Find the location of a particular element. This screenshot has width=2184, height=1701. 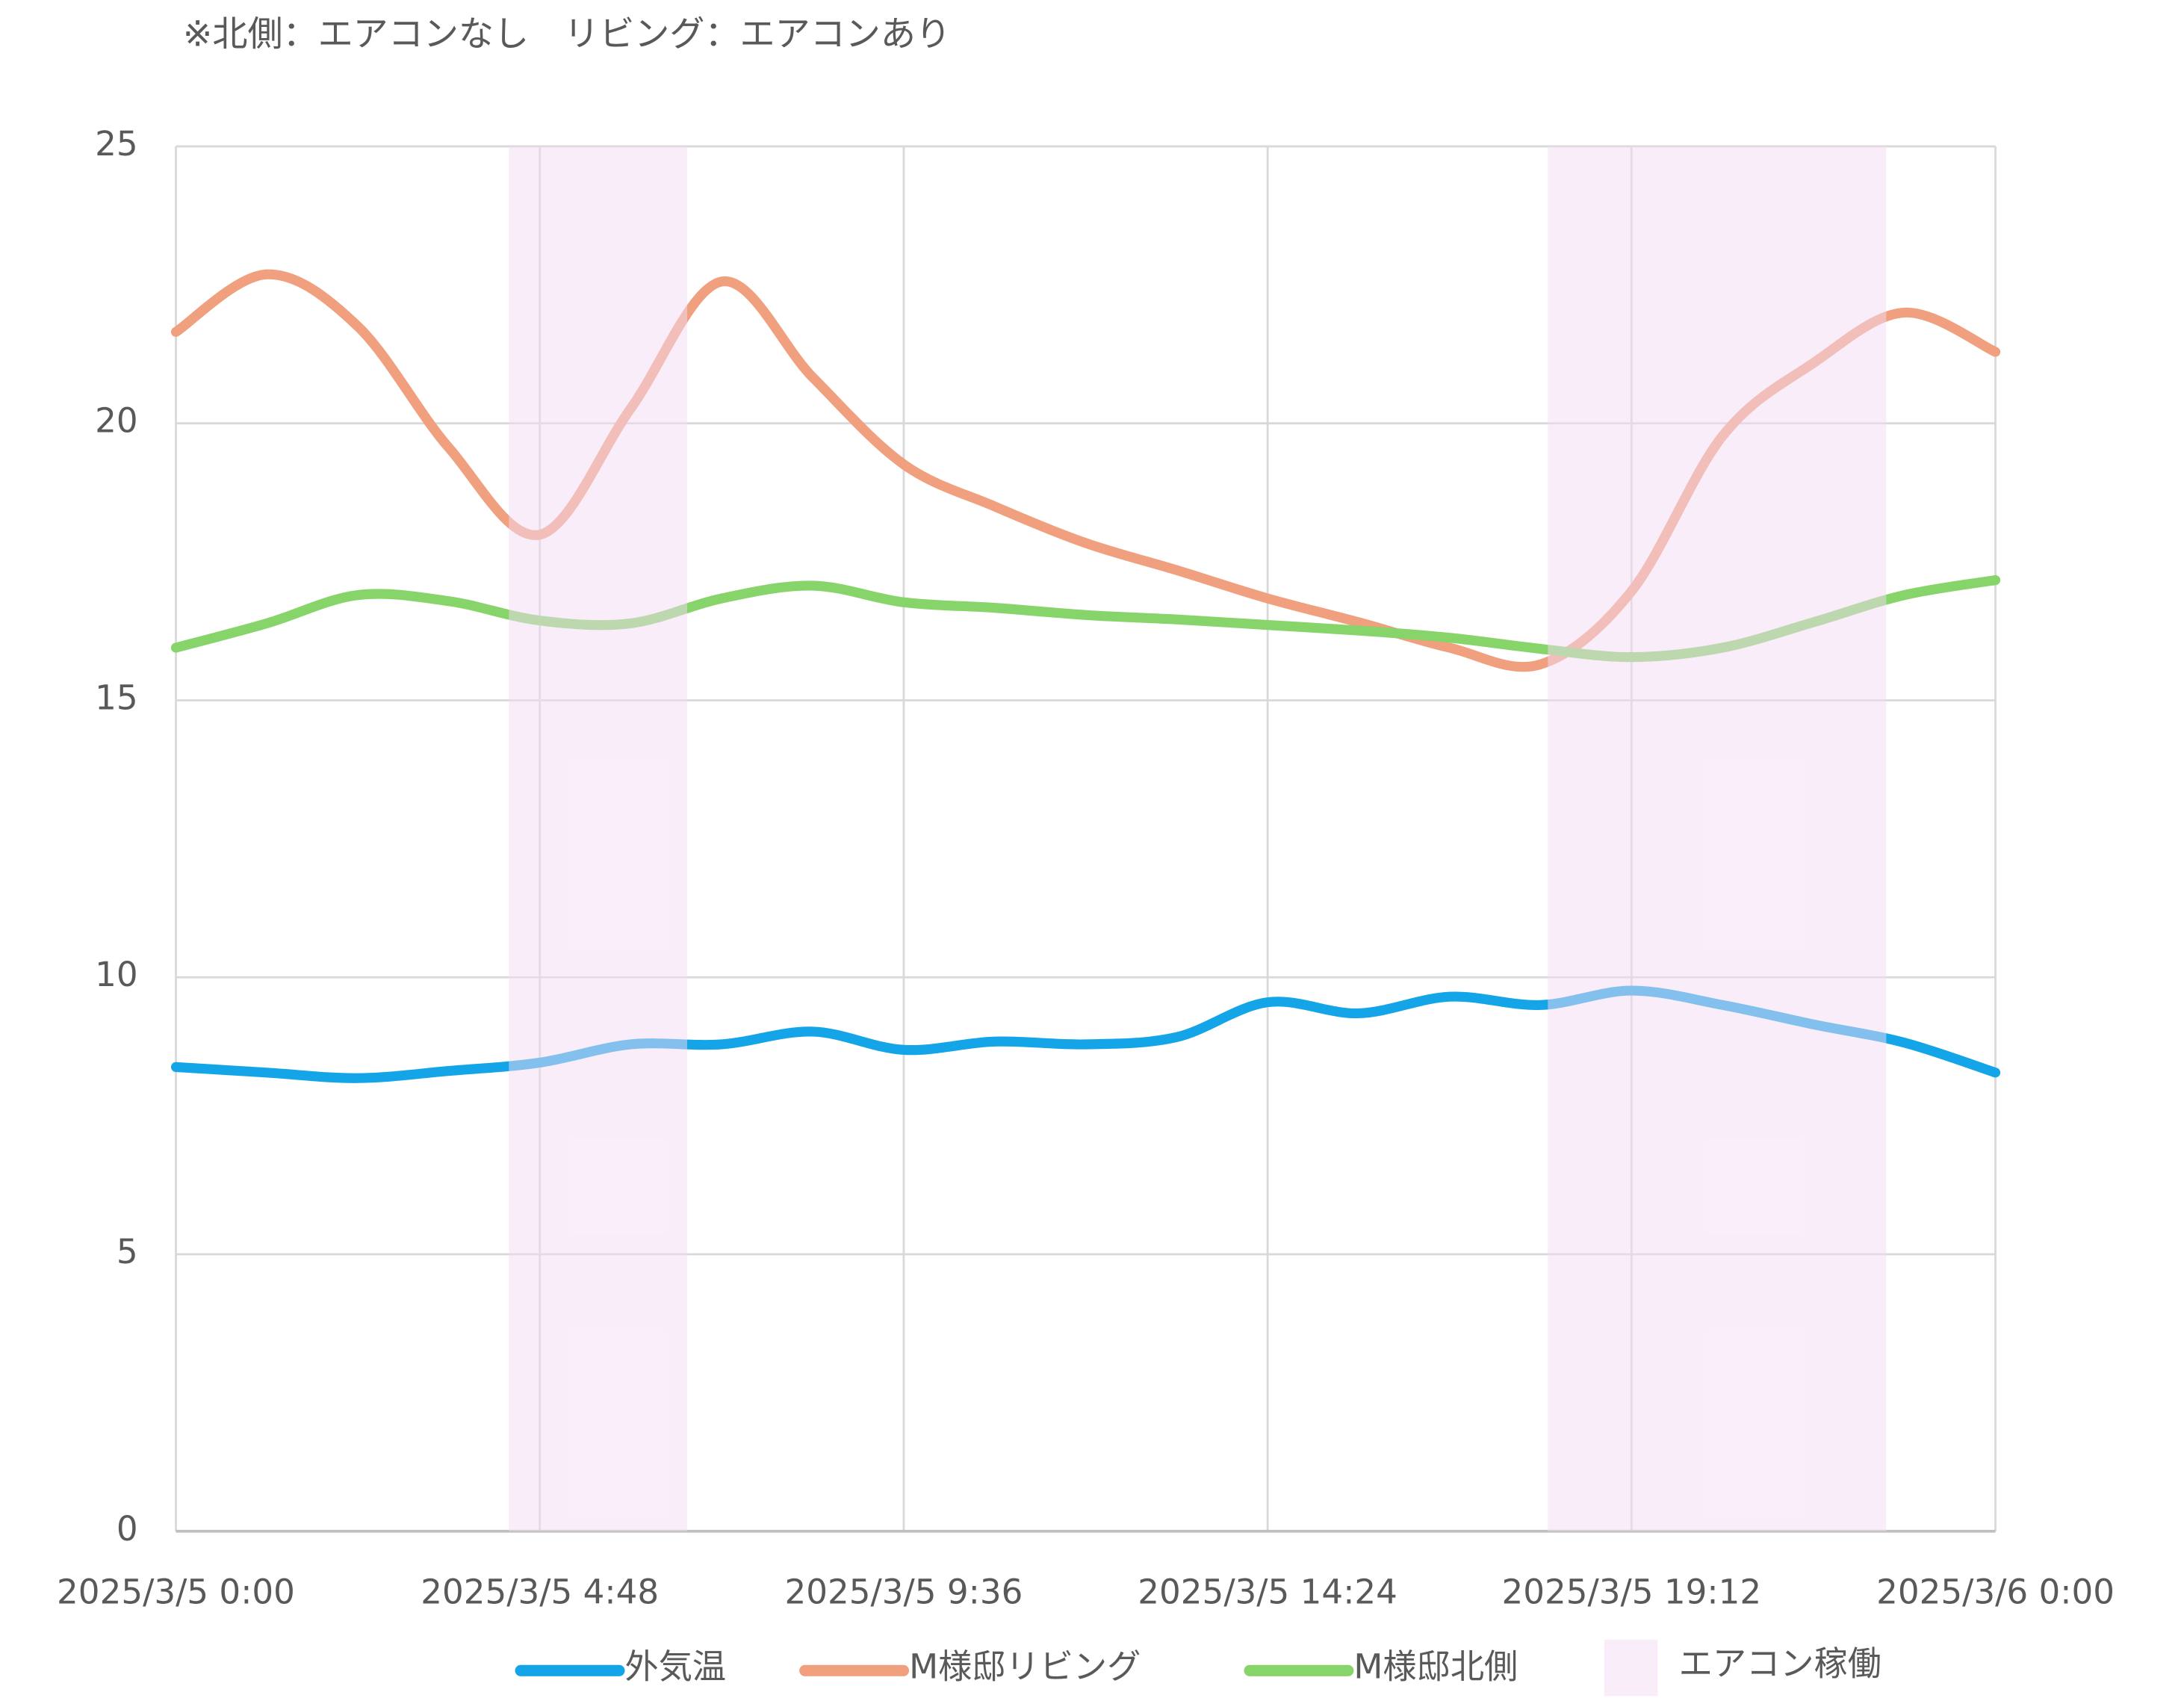

legend-label: M様邸リビング is located at coordinates (1025, 1666).